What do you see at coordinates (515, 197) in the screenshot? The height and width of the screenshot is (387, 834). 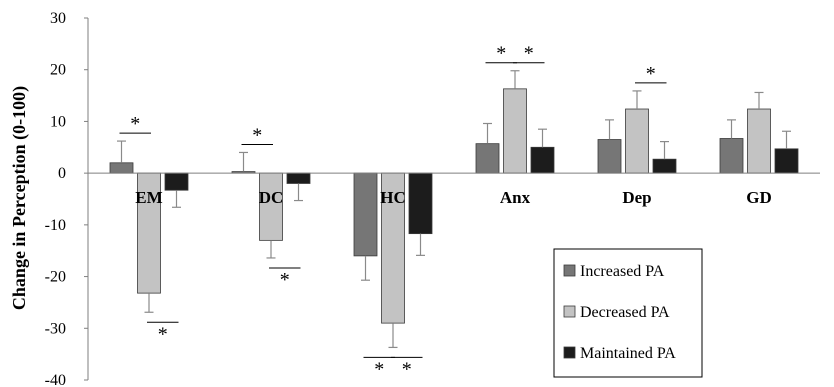 I see `category-label: Anx` at bounding box center [515, 197].